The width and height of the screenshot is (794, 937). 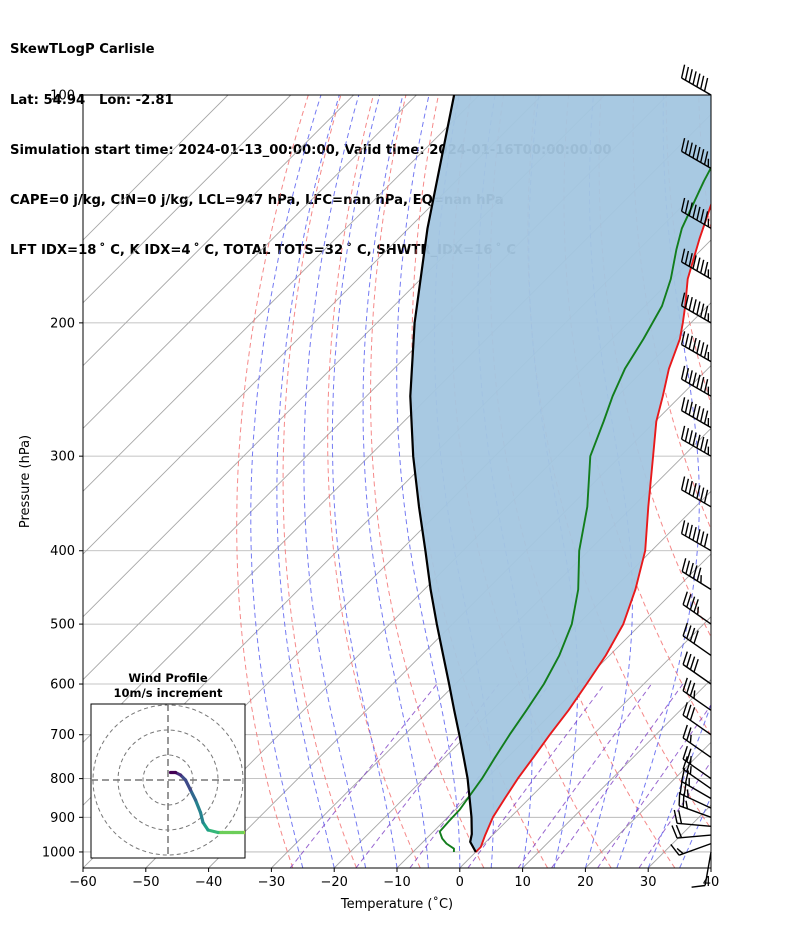 What do you see at coordinates (522, 882) in the screenshot?
I see `x-tick-label: 10` at bounding box center [522, 882].